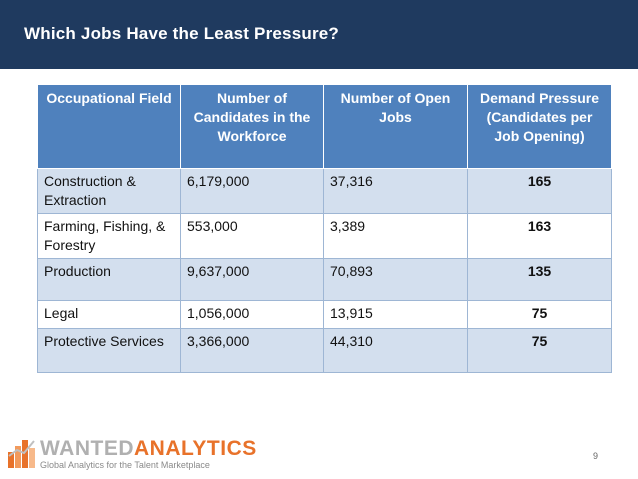  What do you see at coordinates (539, 191) in the screenshot?
I see `cell-pressure: 165` at bounding box center [539, 191].